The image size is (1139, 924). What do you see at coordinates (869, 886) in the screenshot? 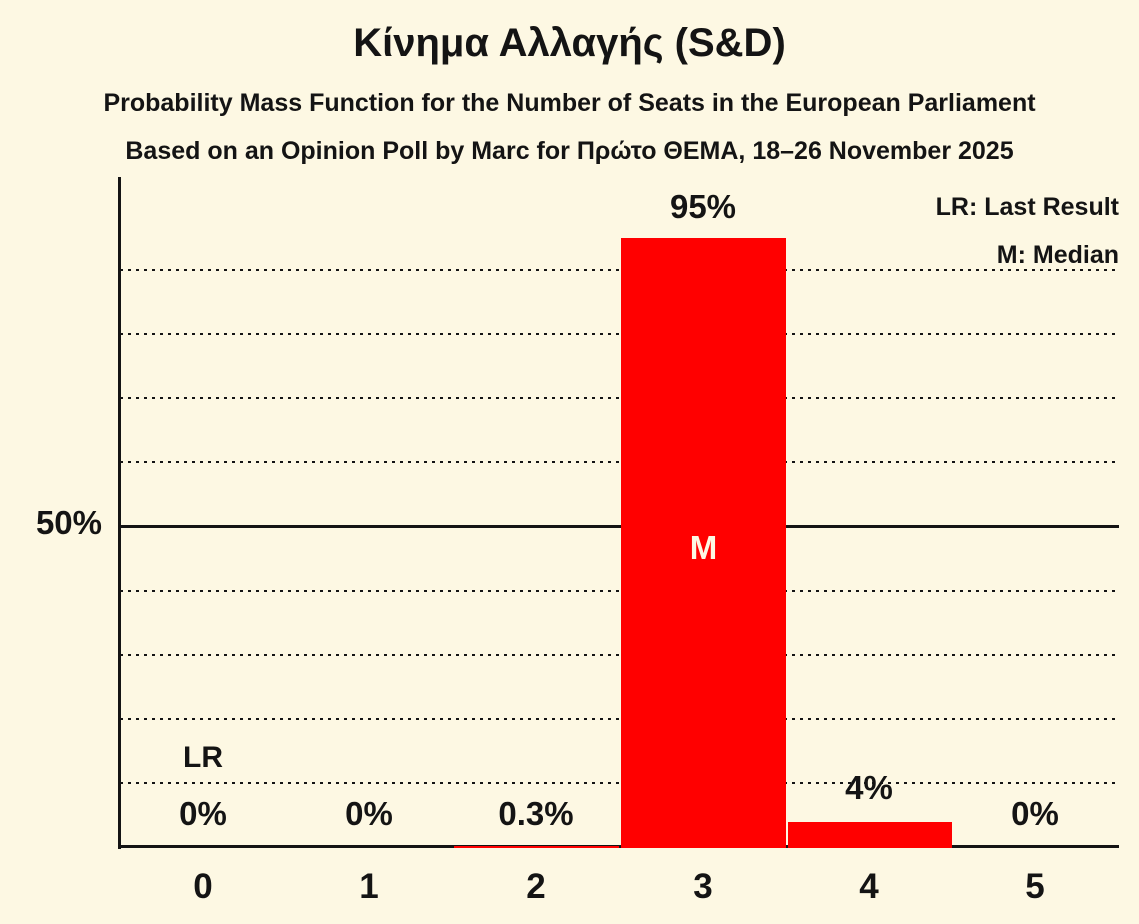
I see `x-axis-tick-label-4: 4` at bounding box center [869, 886].